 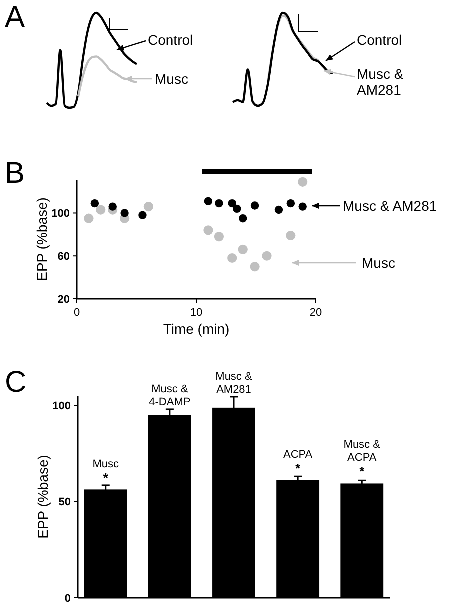 What do you see at coordinates (15, 17) in the screenshot?
I see `chart-title: A` at bounding box center [15, 17].